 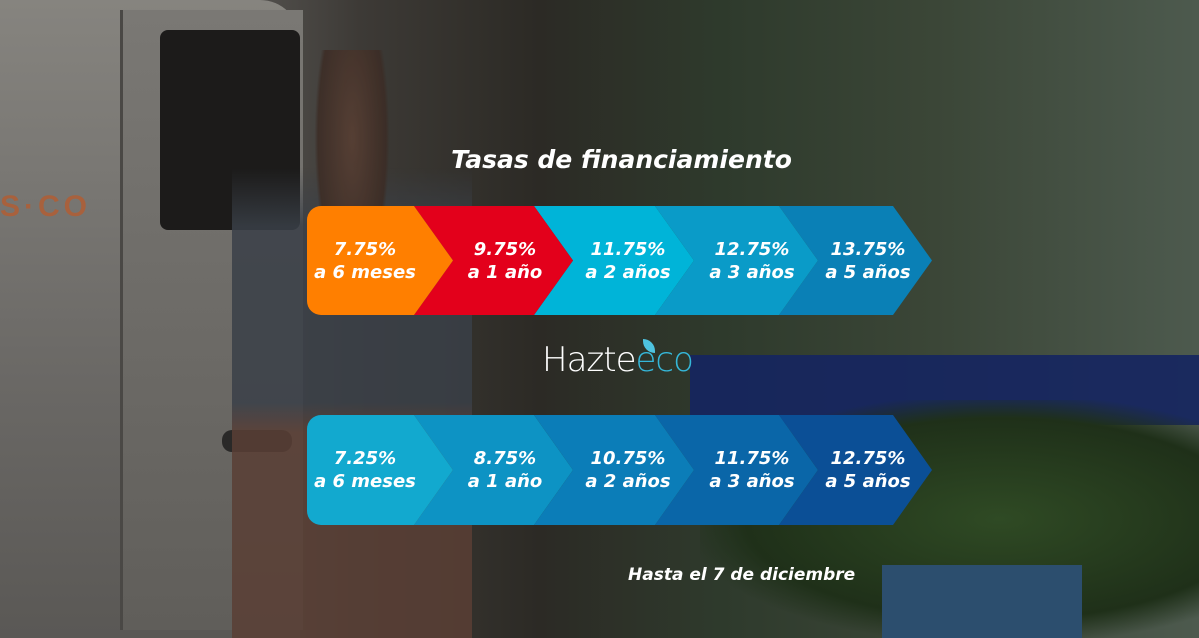 I want to click on rate-value: 10.75%, so click(x=628, y=458).